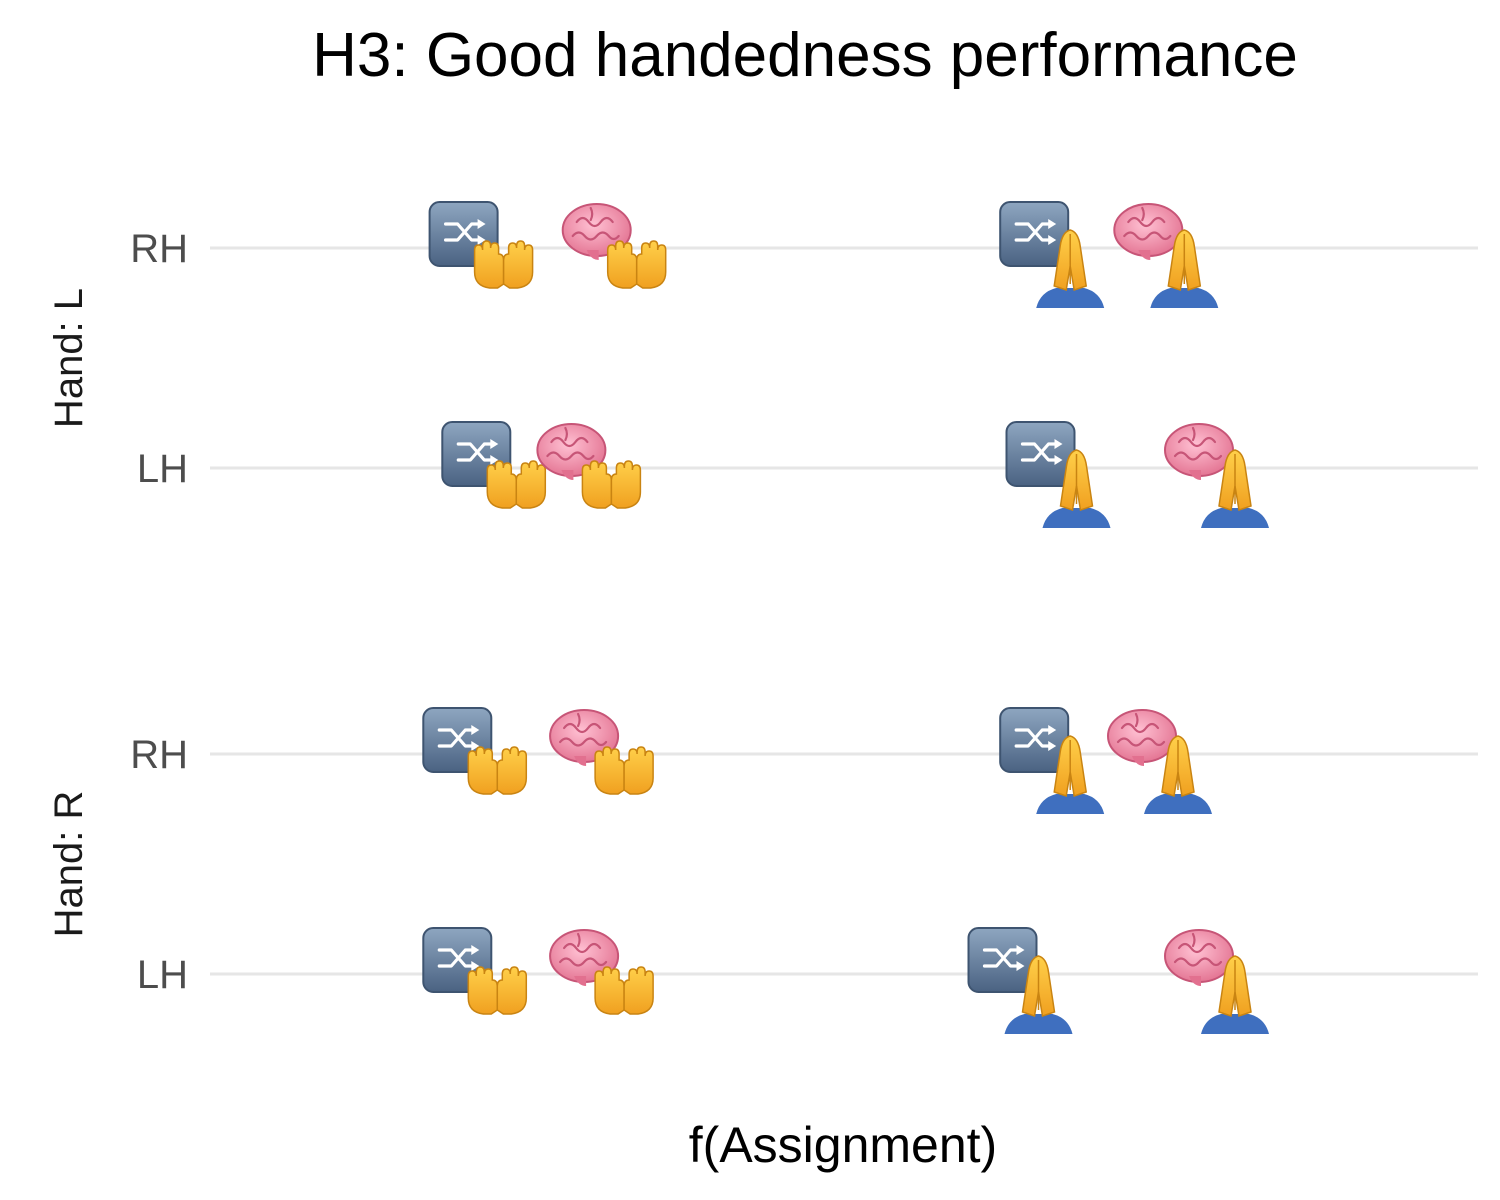  Describe the element at coordinates (843, 1145) in the screenshot. I see `x-axis-label: f(Assignment)` at that location.